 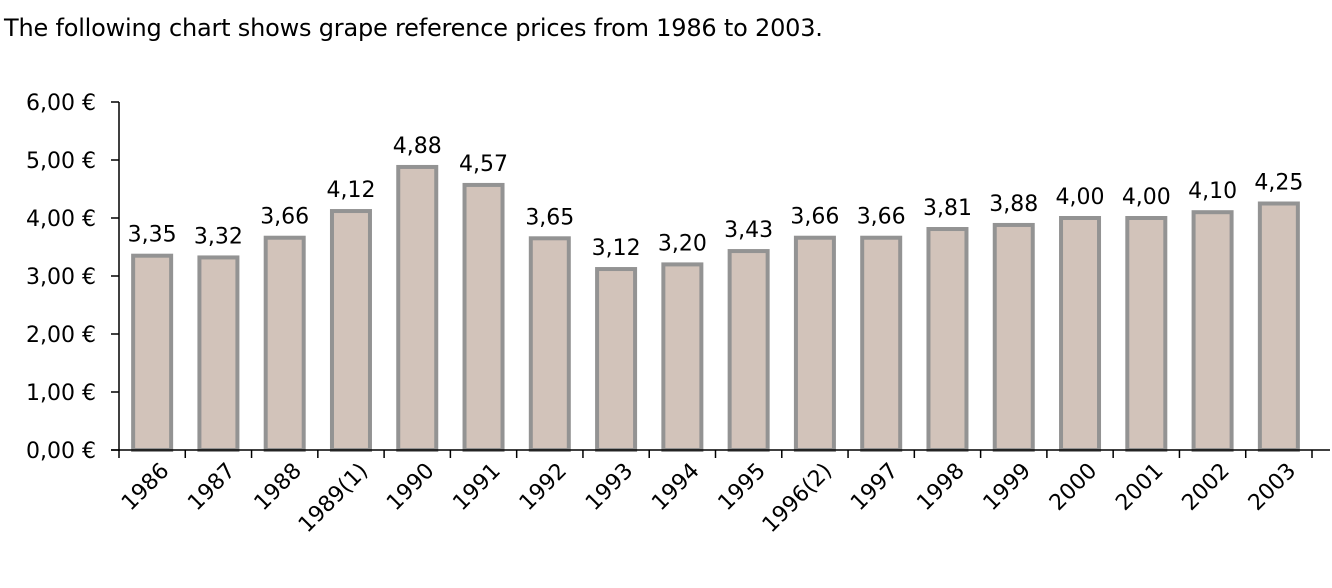 I want to click on x-tick-label: 1987, so click(x=211, y=487).